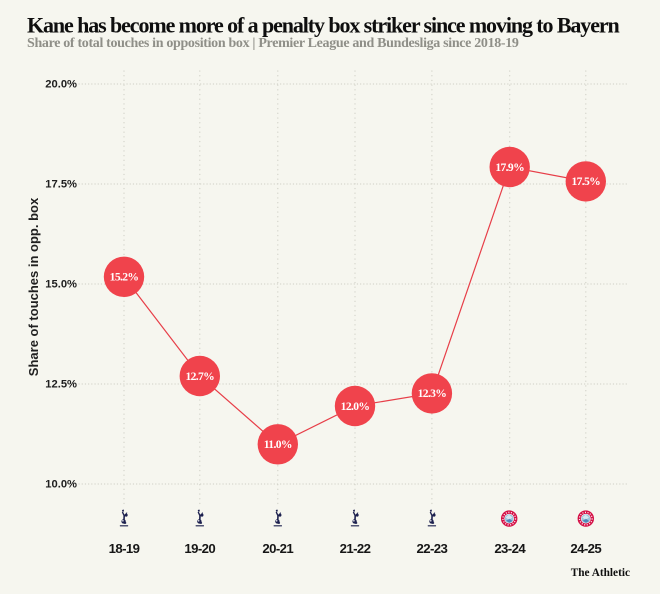 The width and height of the screenshot is (660, 594). What do you see at coordinates (61, 85) in the screenshot?
I see `svg-text: 20.0%` at bounding box center [61, 85].